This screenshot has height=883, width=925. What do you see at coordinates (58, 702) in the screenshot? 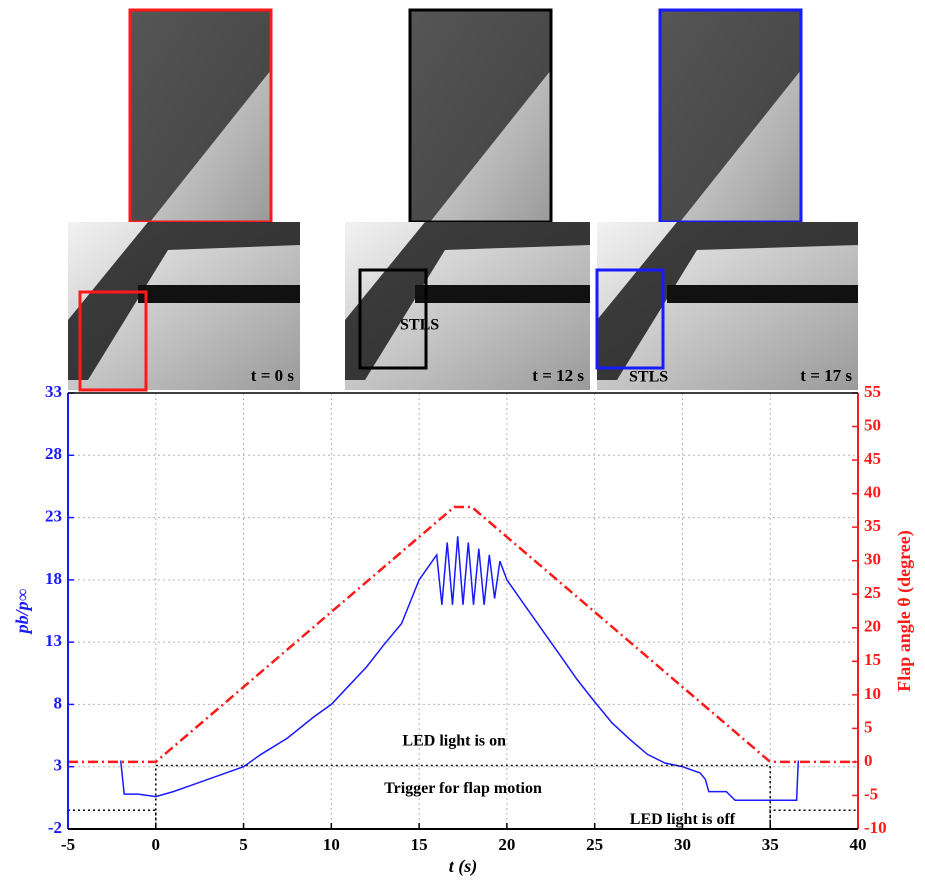
I see `y-tick-label: 8` at bounding box center [58, 702].